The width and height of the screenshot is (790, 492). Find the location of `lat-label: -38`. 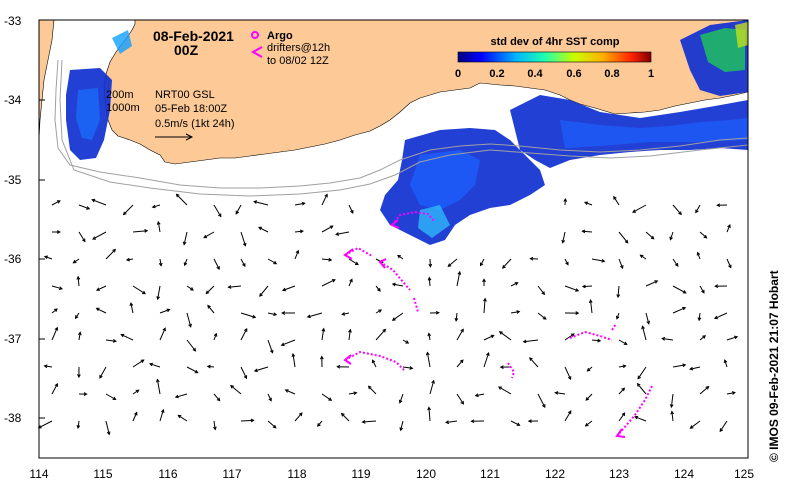

lat-label: -38 is located at coordinates (13, 418).